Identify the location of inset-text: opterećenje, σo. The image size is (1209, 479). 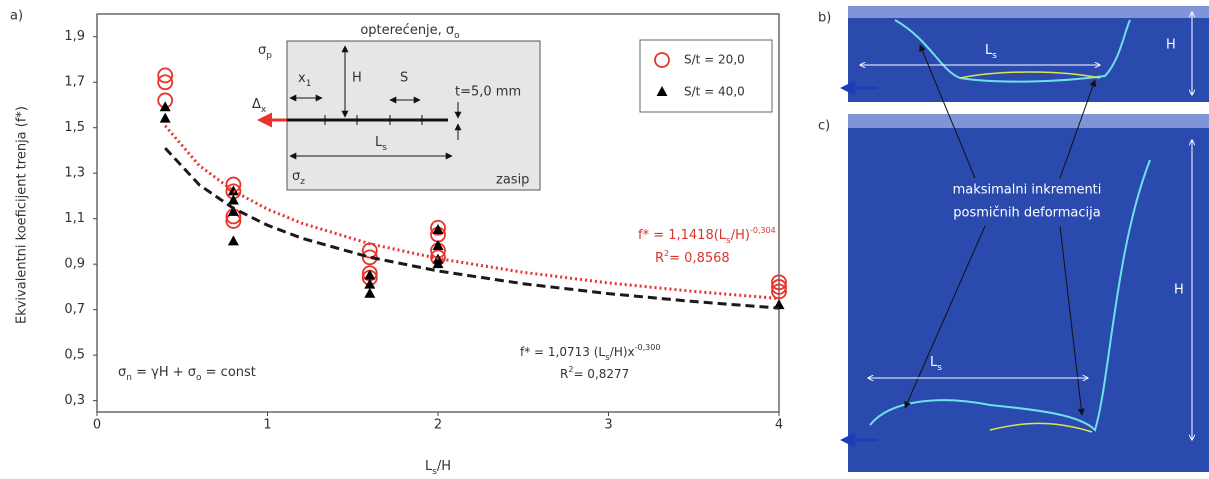
(410, 32).